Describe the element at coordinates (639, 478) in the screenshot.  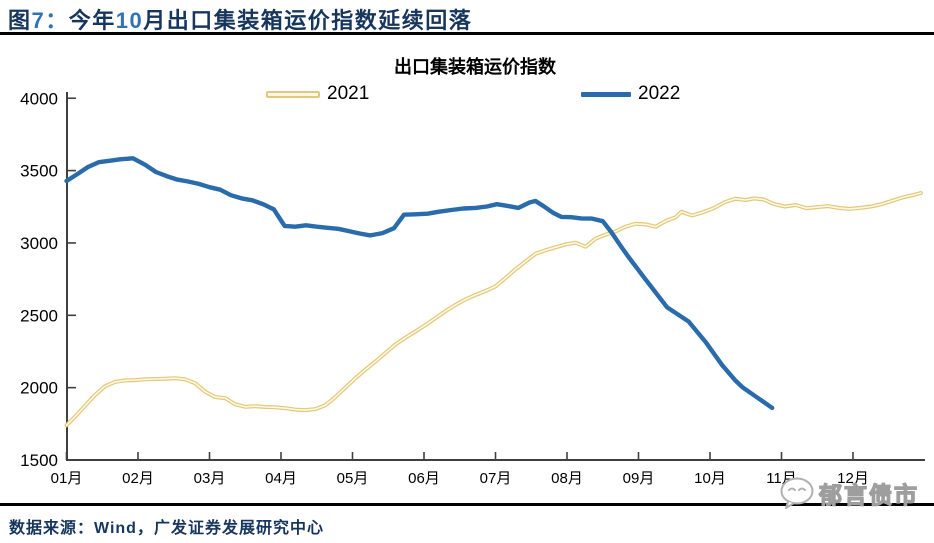
I see `x-tick-label: 09月` at that location.